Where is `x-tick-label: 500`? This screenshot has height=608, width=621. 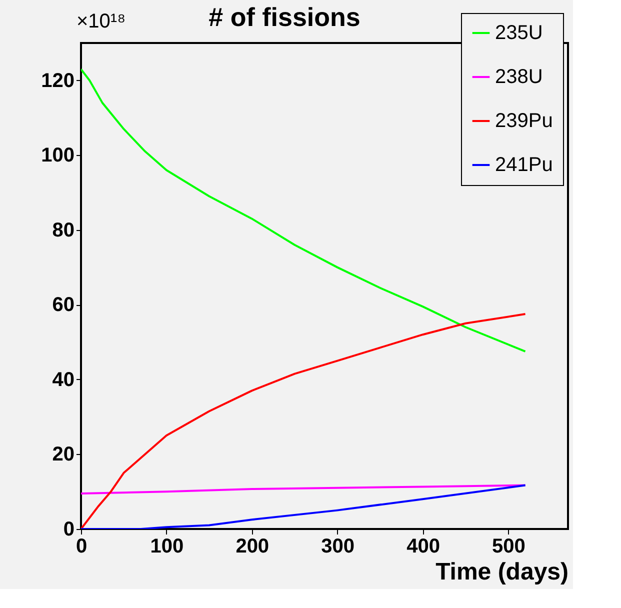
x-tick-label: 500 is located at coordinates (509, 547).